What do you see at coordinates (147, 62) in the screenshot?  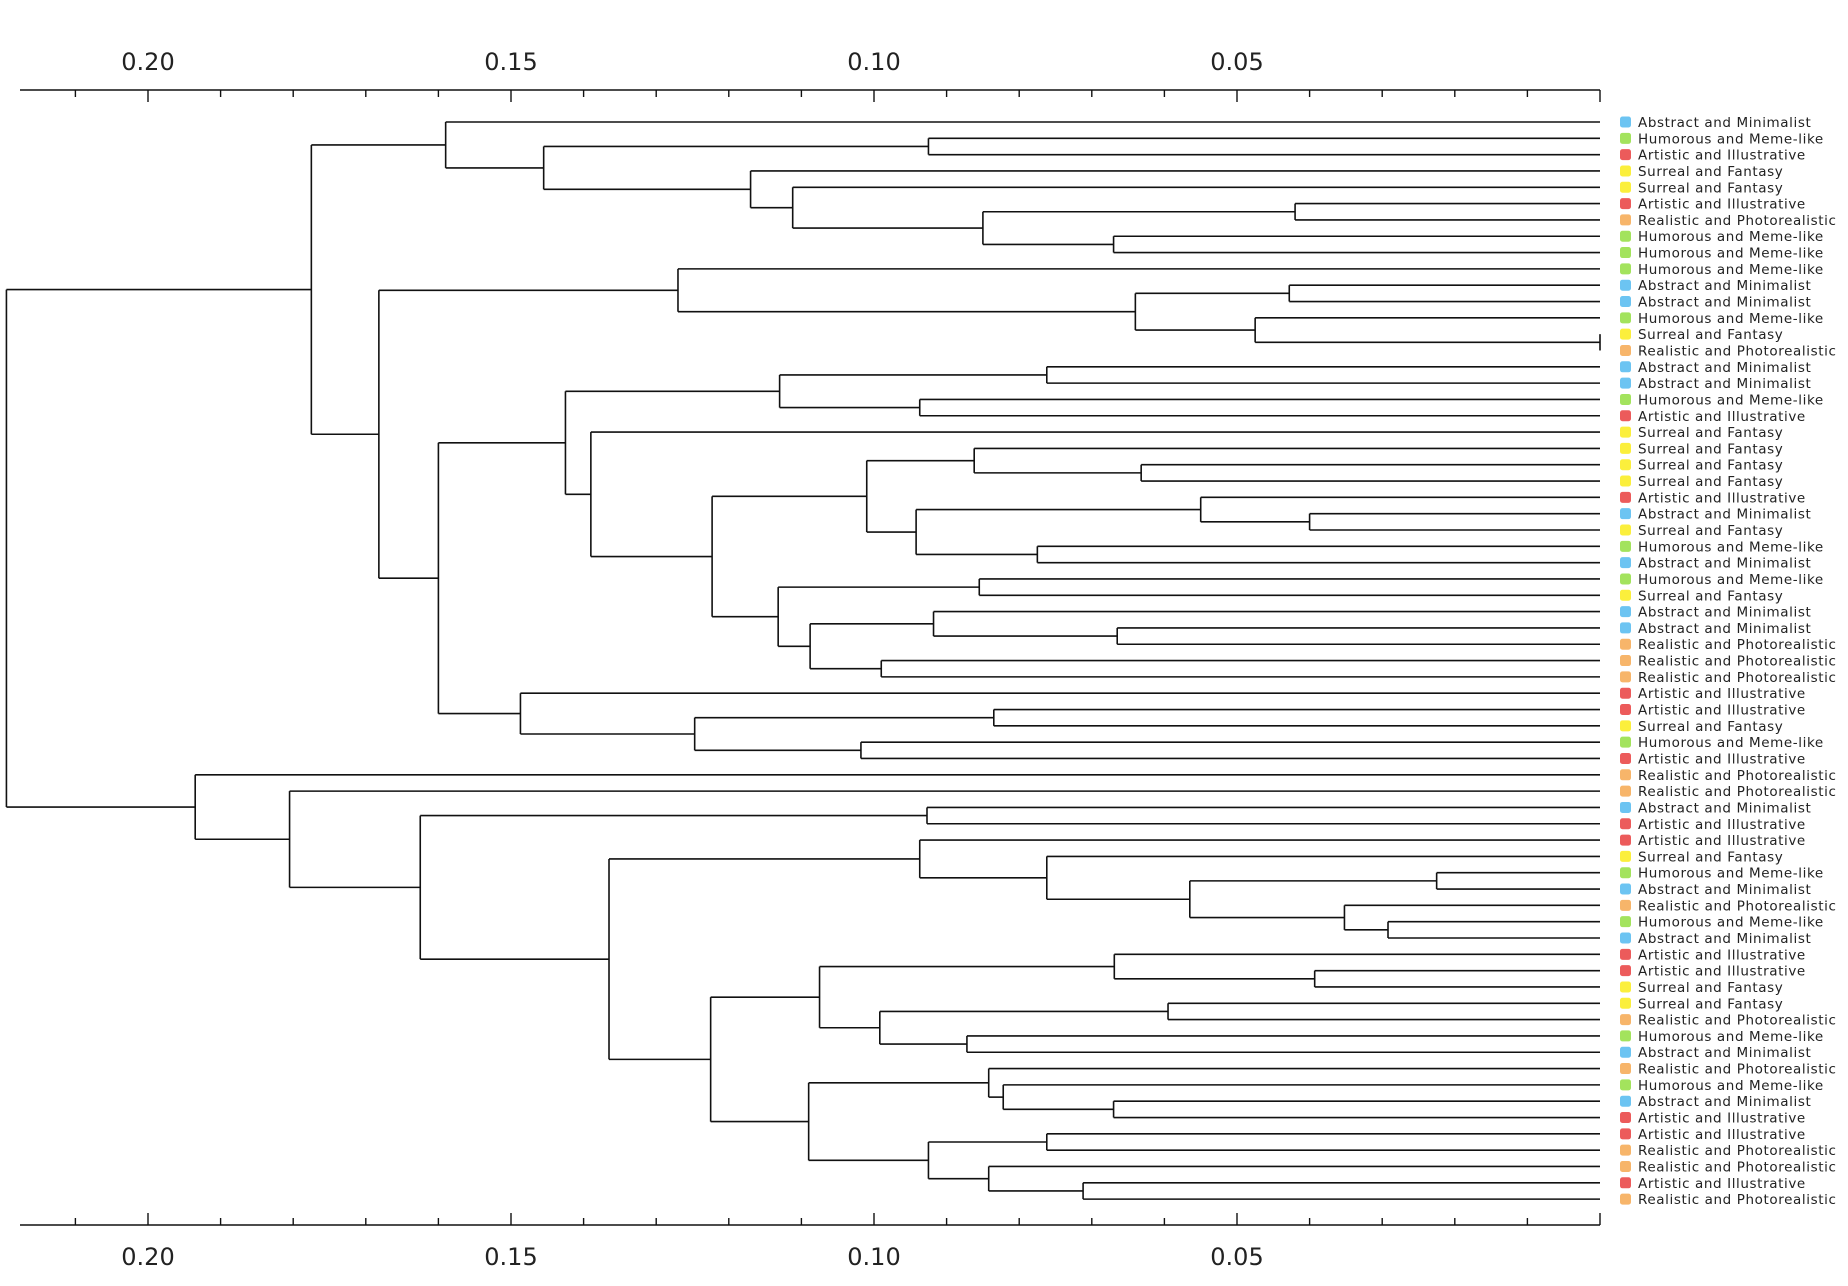 I see `top-tick-label: 0.20` at bounding box center [147, 62].